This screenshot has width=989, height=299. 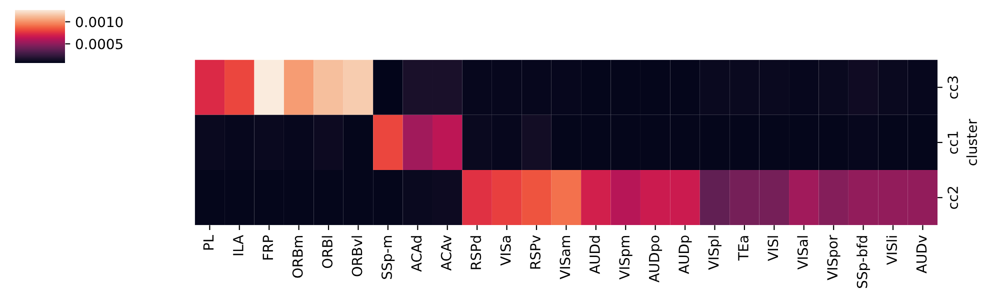 I want to click on x-tick-label: VISl, so click(x=772, y=249).